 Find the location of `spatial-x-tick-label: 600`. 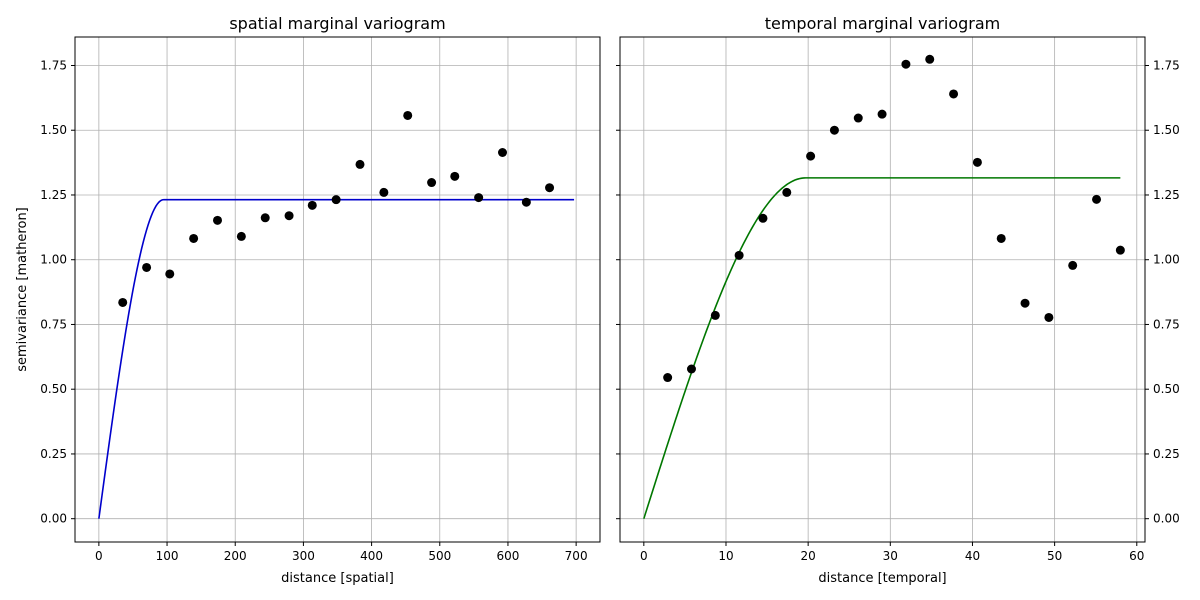

spatial-x-tick-label: 600 is located at coordinates (508, 556).